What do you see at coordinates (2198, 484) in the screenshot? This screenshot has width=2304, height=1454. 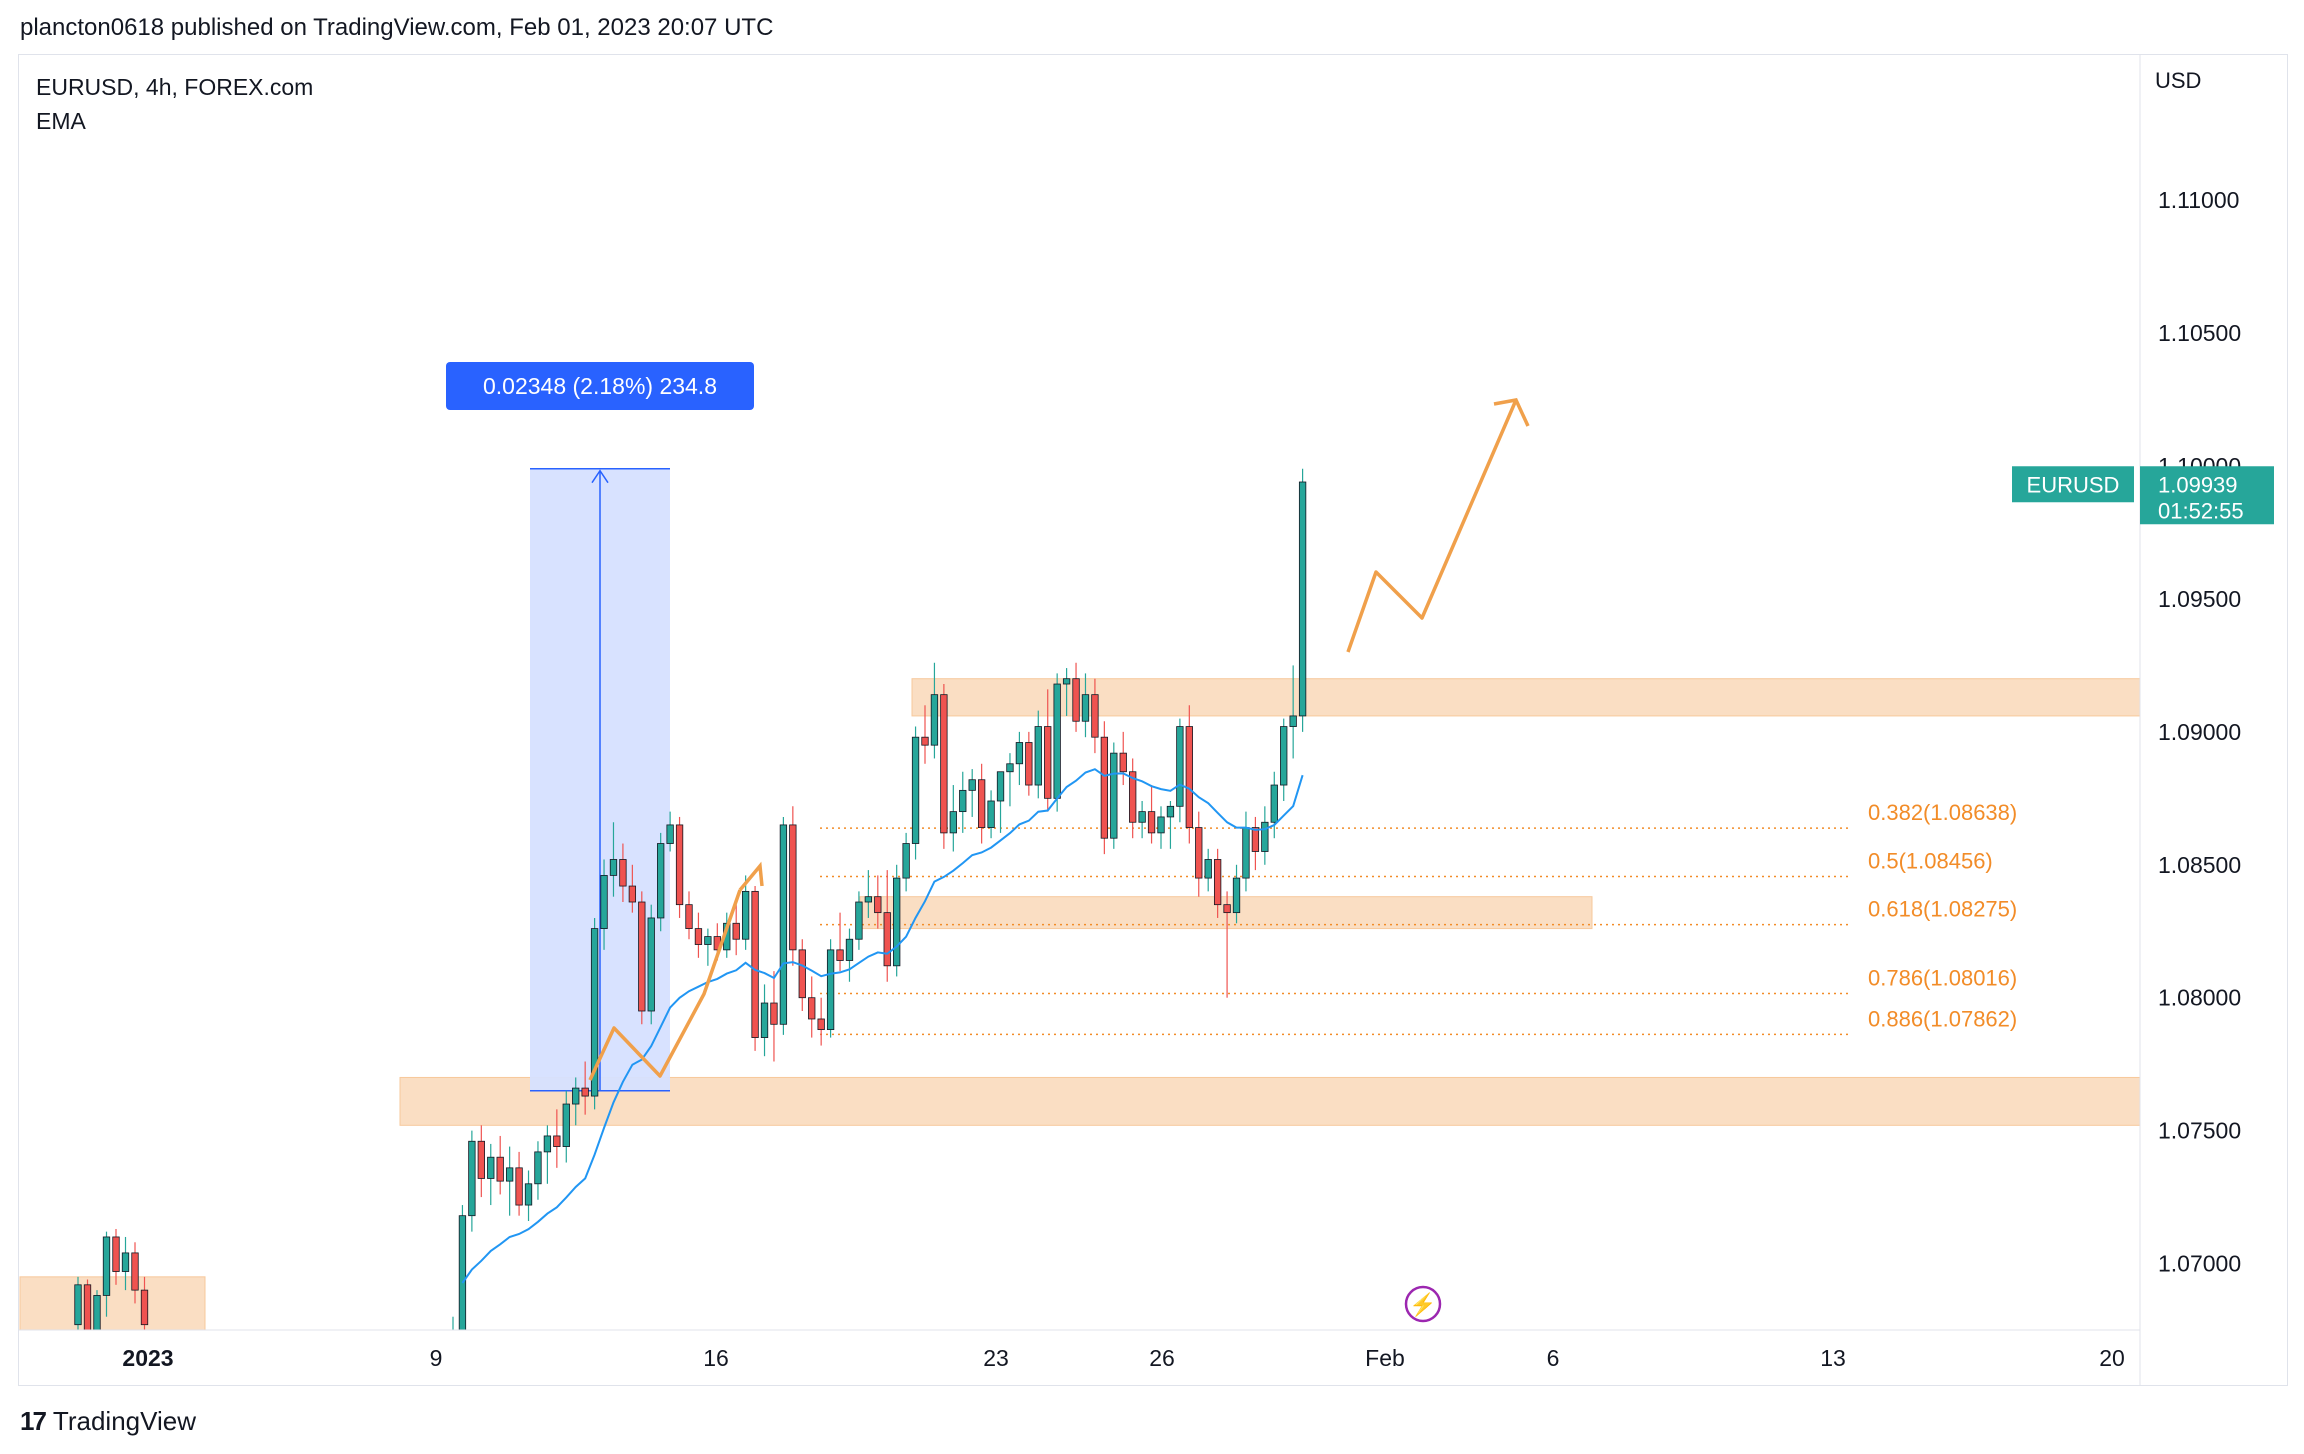 I see `last-price-value: 1.09939` at bounding box center [2198, 484].